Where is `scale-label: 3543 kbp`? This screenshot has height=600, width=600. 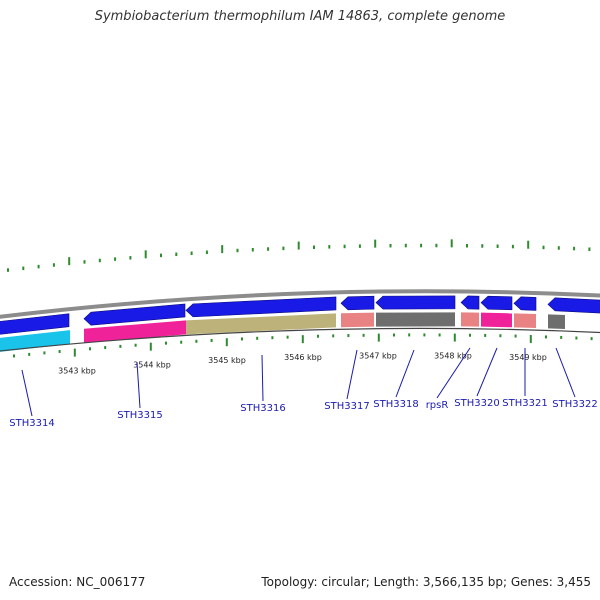 scale-label: 3543 kbp is located at coordinates (77, 370).